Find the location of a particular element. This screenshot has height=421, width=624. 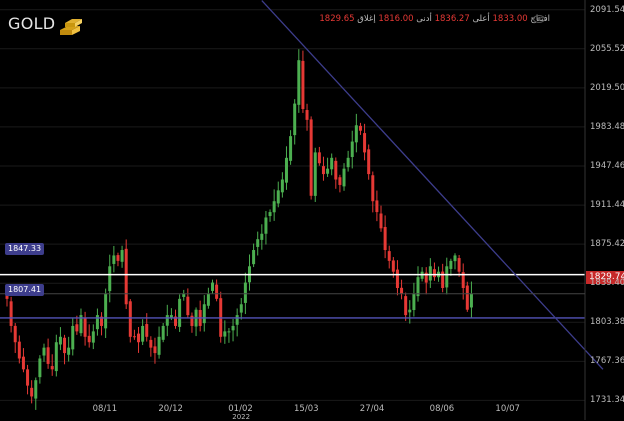

level-label-1807: 1807.41 is located at coordinates (25, 290).